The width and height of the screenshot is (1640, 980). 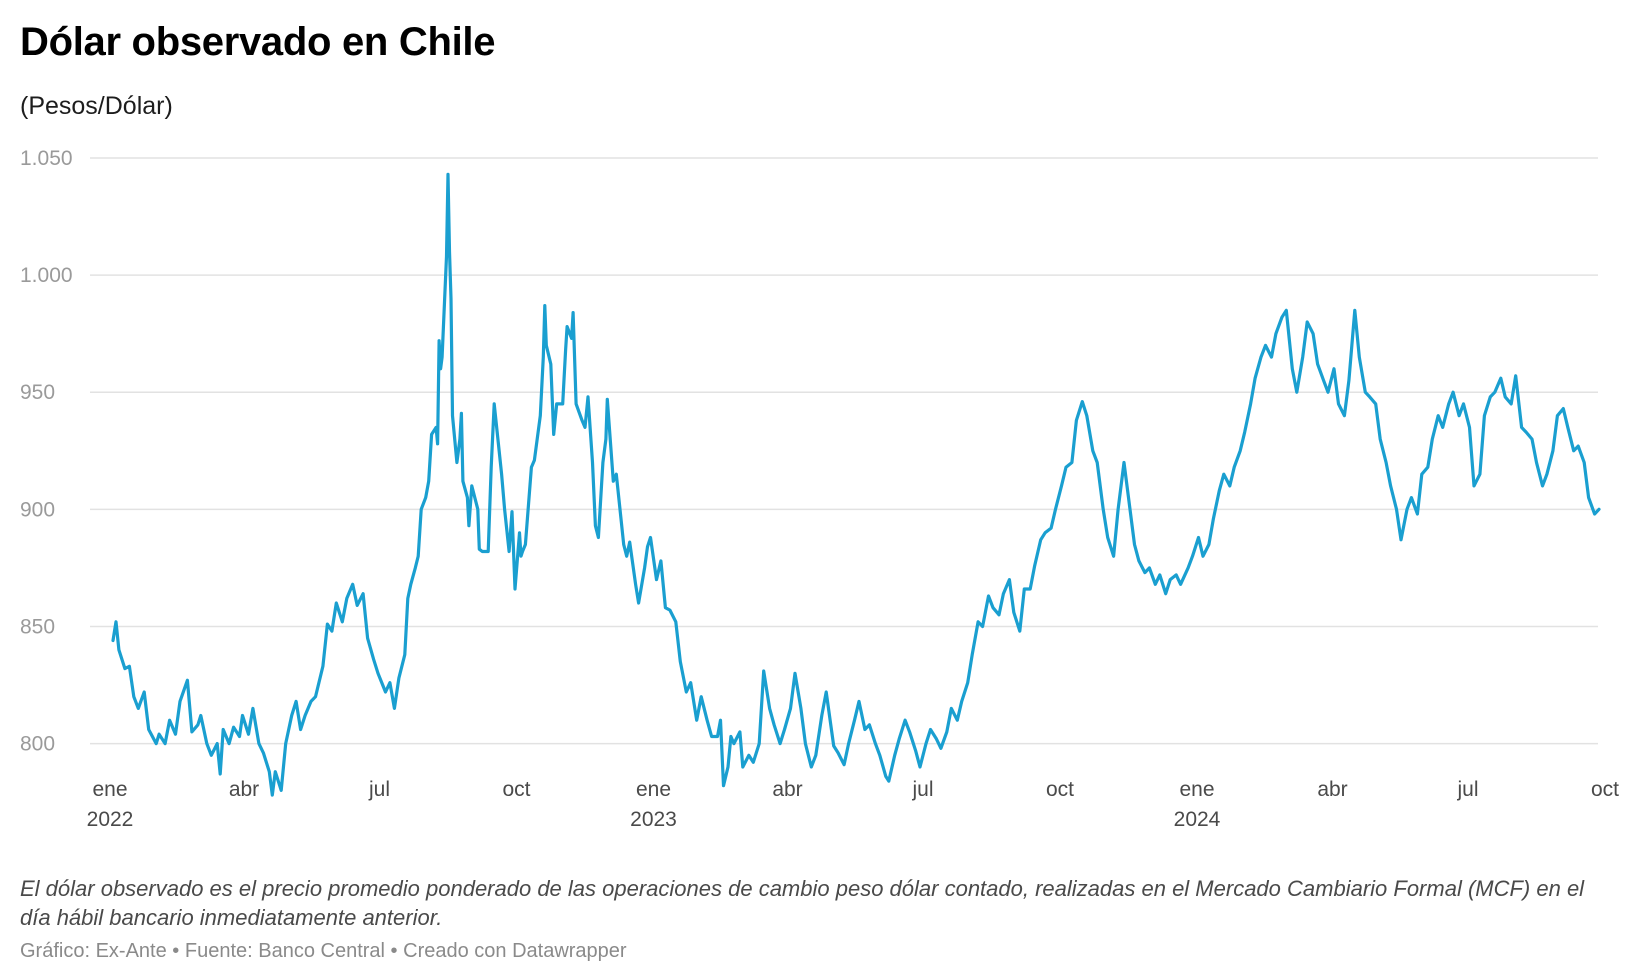 I want to click on x-tick-year: 2022, so click(x=110, y=819).